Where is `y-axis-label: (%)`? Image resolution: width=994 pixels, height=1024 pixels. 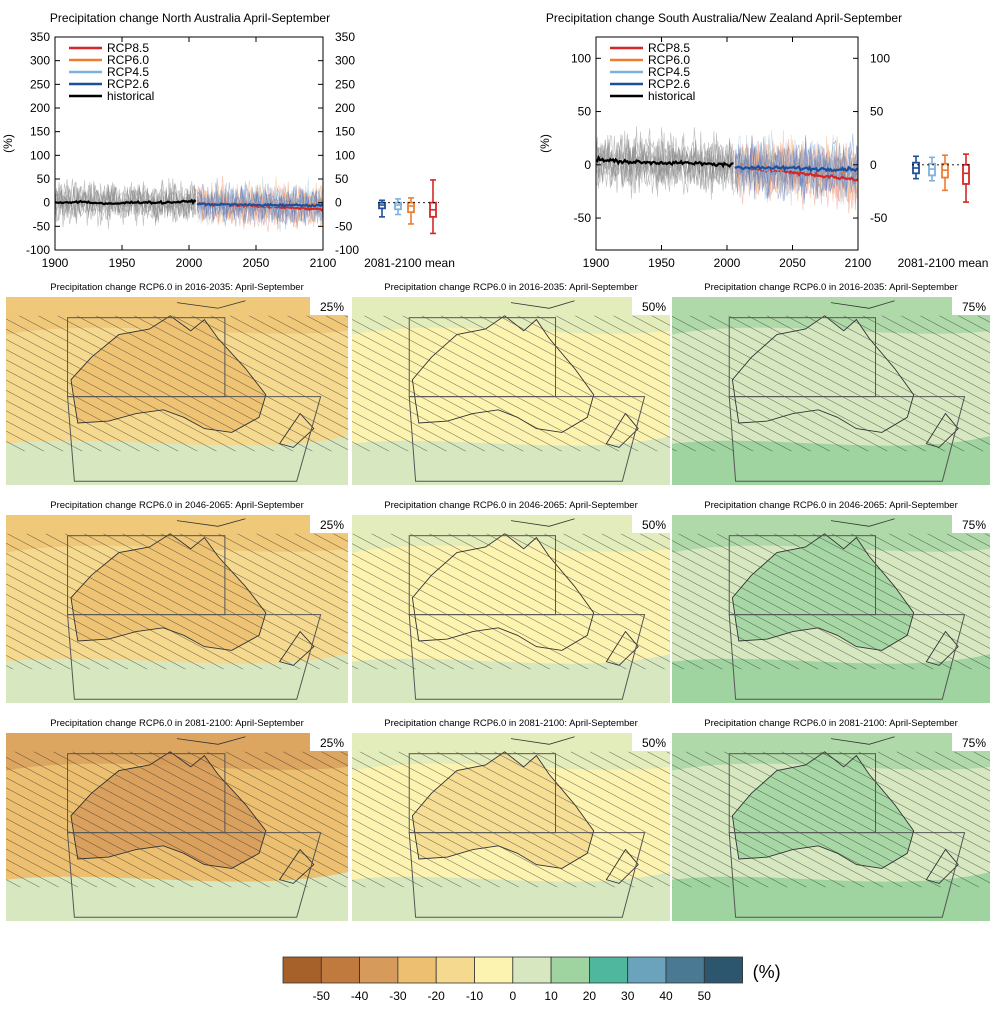 y-axis-label: (%) is located at coordinates (8, 143).